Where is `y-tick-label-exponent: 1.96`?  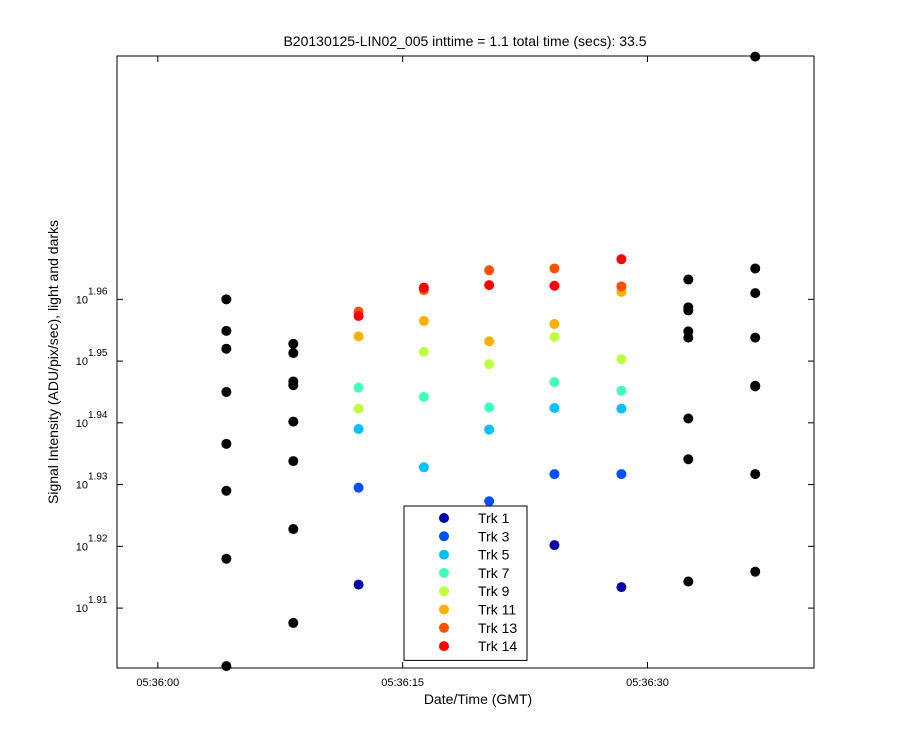 y-tick-label-exponent: 1.96 is located at coordinates (98, 291).